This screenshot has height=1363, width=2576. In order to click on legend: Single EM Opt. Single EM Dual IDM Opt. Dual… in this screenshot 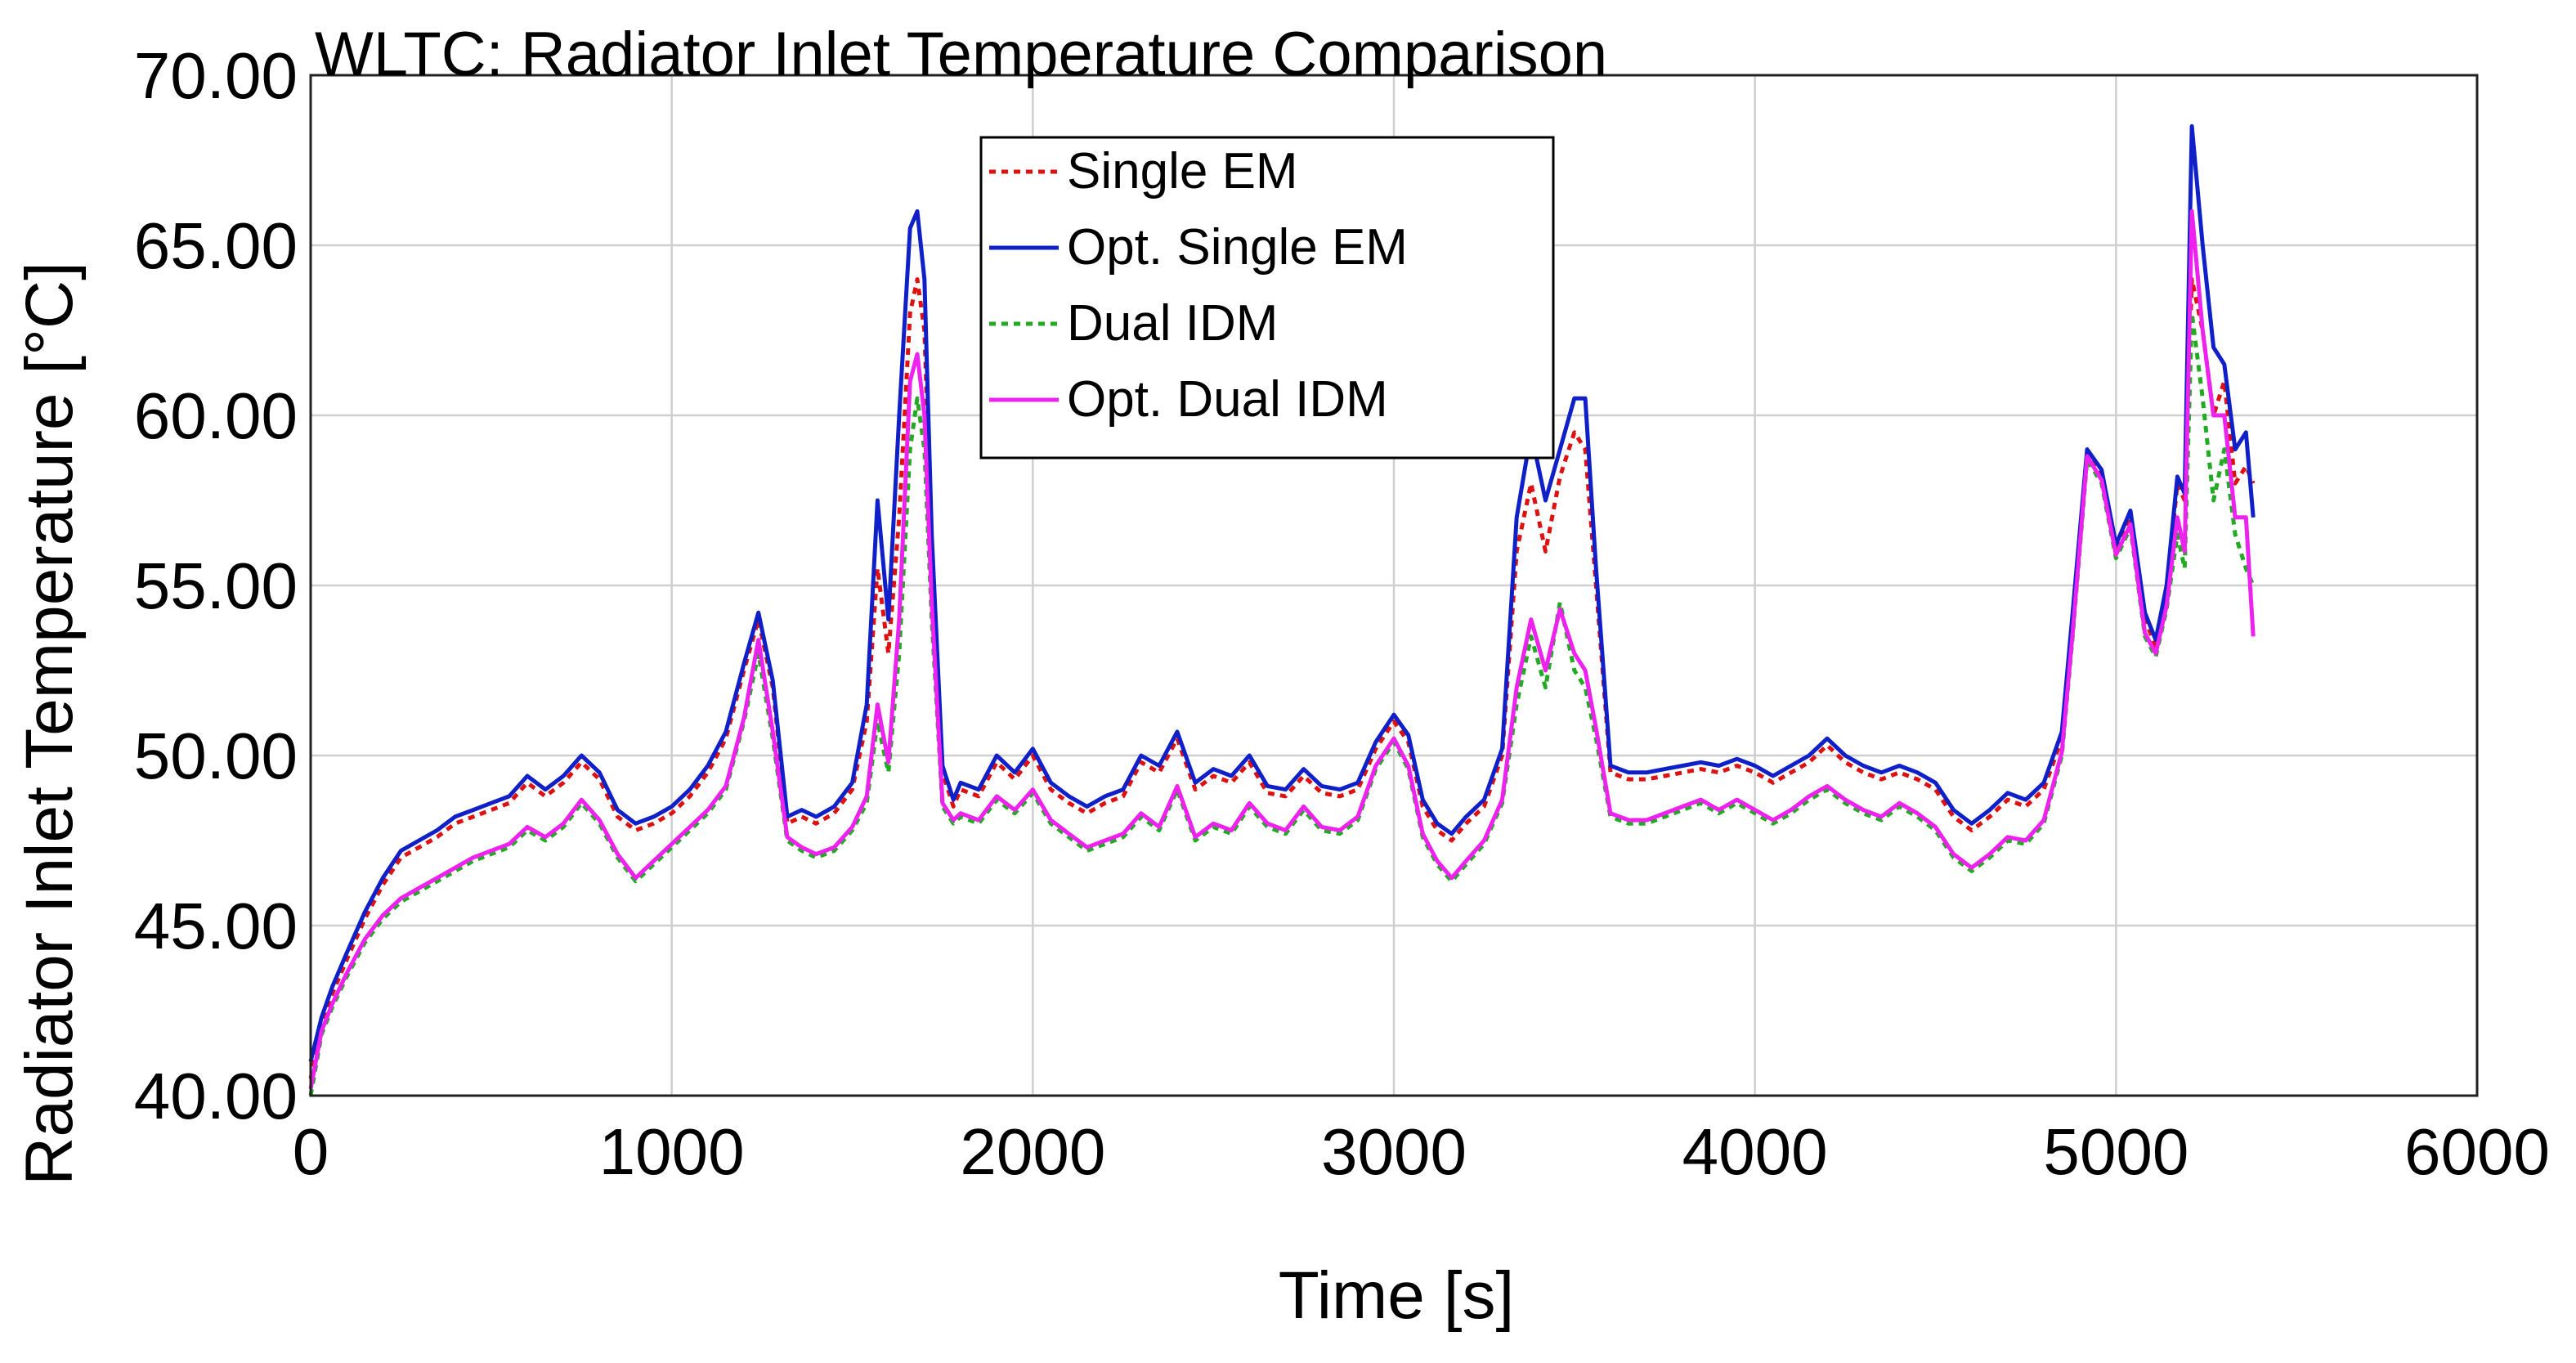, I will do `click(1267, 298)`.